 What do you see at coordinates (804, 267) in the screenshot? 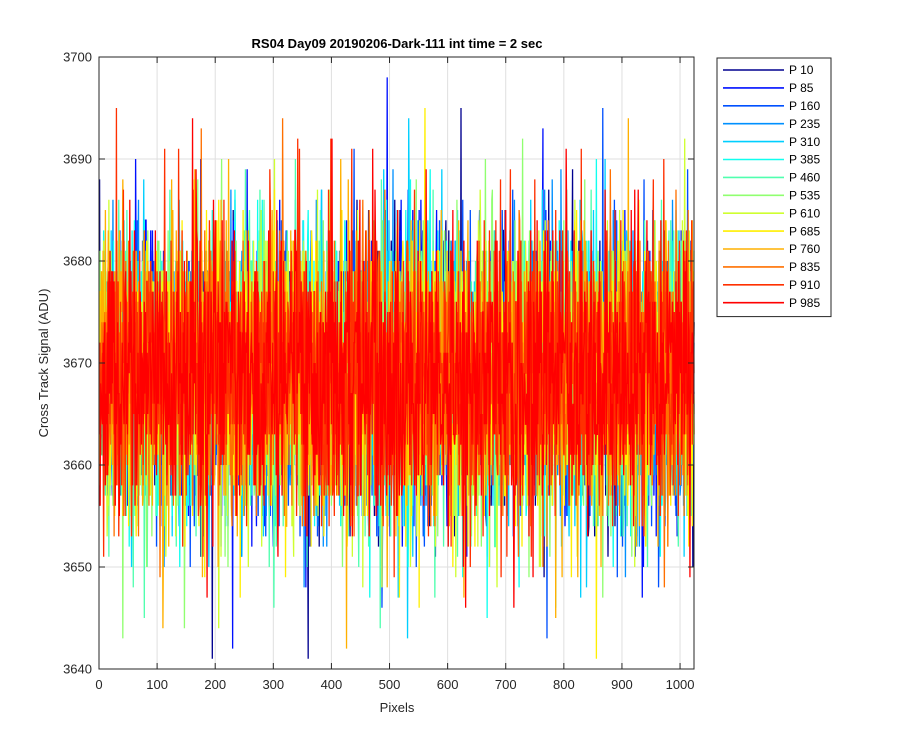
I see `legend-label-p-835: P 835` at bounding box center [804, 267].